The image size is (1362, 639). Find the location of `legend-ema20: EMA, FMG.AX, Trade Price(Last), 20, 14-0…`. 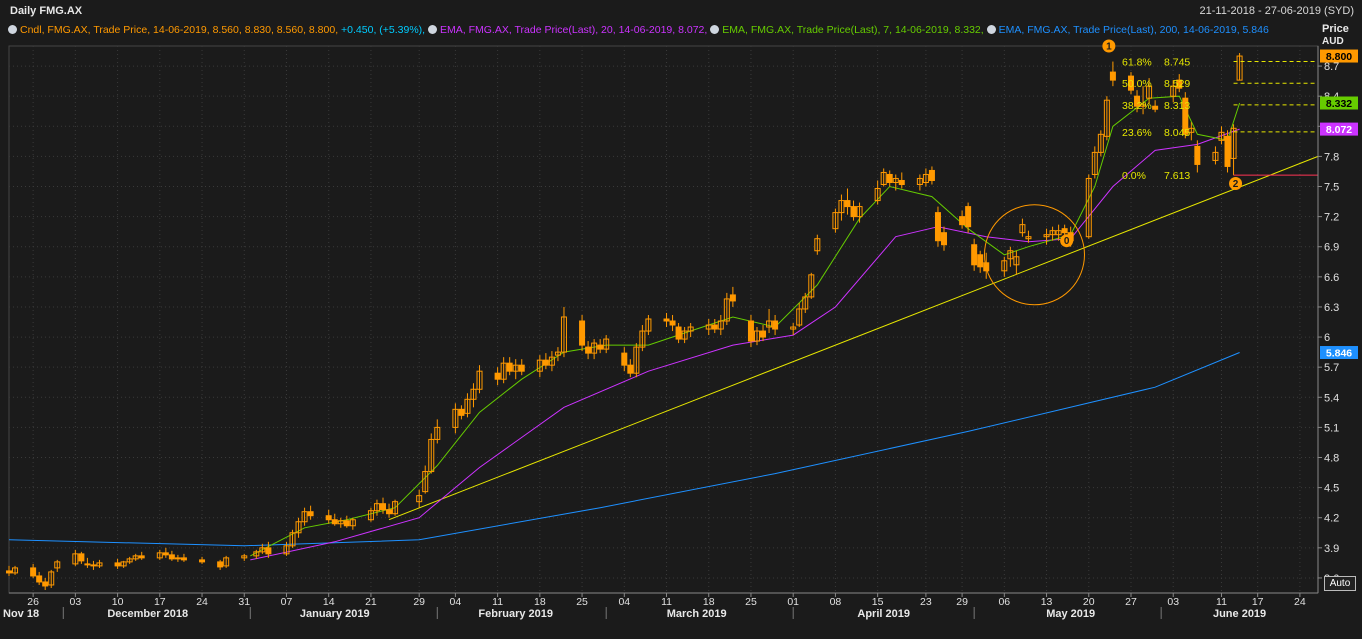

legend-ema20: EMA, FMG.AX, Trade Price(Last), 20, 14-0… is located at coordinates (569, 30).